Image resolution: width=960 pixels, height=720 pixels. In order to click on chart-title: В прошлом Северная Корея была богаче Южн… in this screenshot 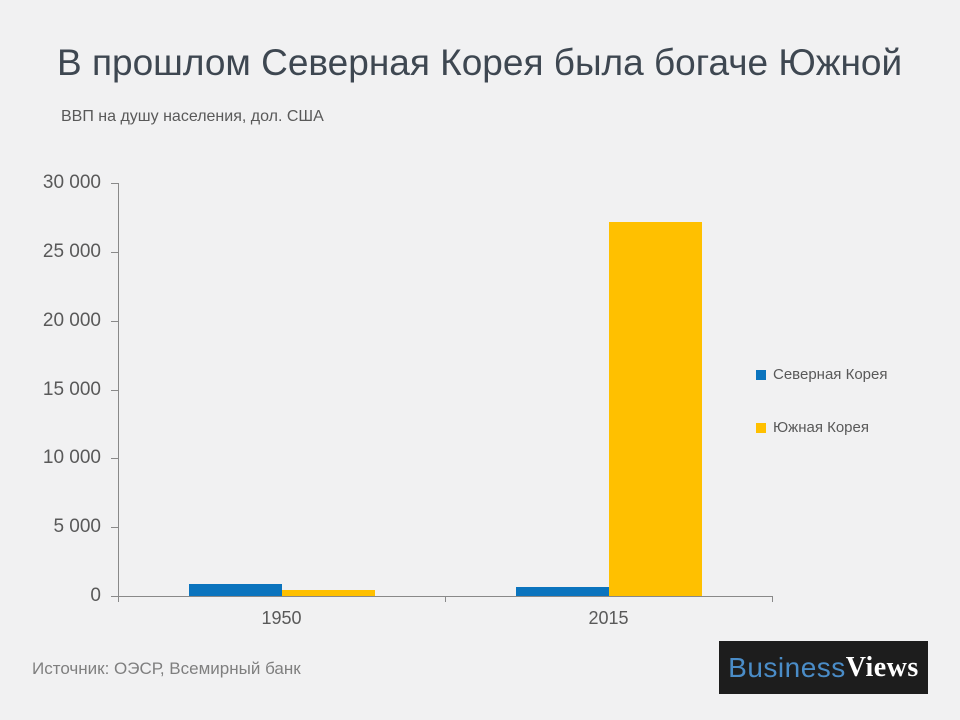, I will do `click(480, 62)`.